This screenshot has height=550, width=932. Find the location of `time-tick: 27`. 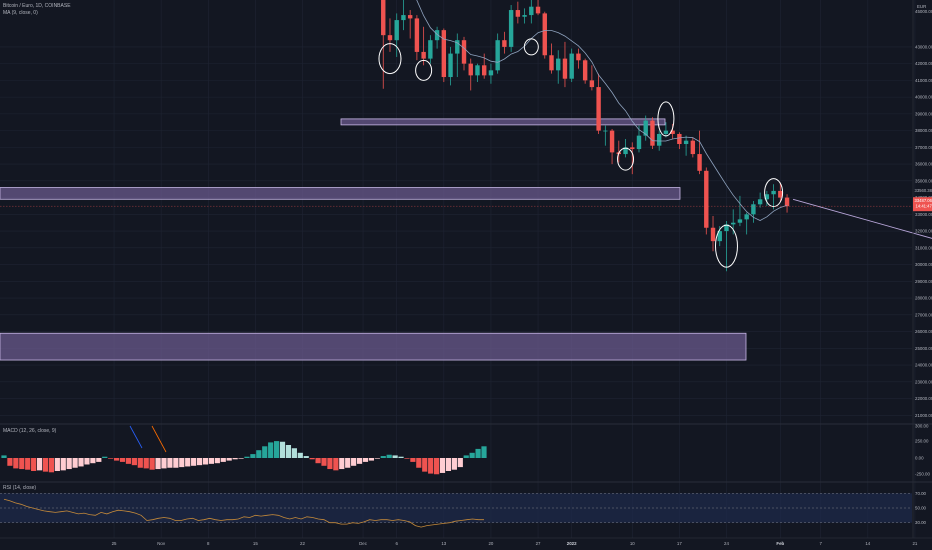

time-tick: 27 is located at coordinates (538, 543).